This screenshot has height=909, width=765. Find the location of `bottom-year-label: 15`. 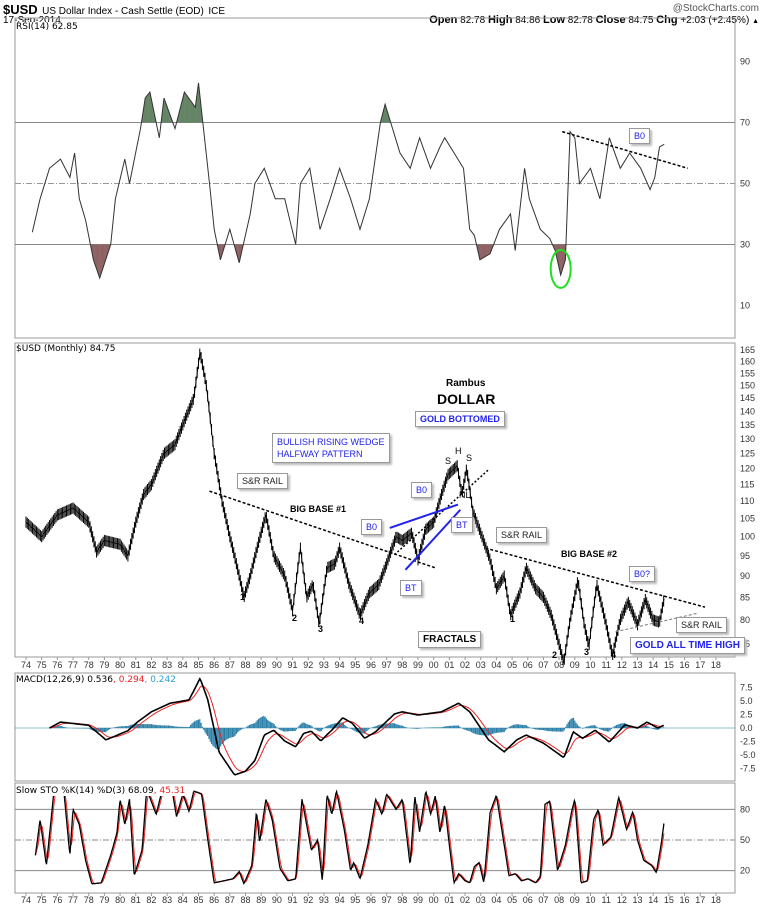

bottom-year-label: 15 is located at coordinates (669, 900).